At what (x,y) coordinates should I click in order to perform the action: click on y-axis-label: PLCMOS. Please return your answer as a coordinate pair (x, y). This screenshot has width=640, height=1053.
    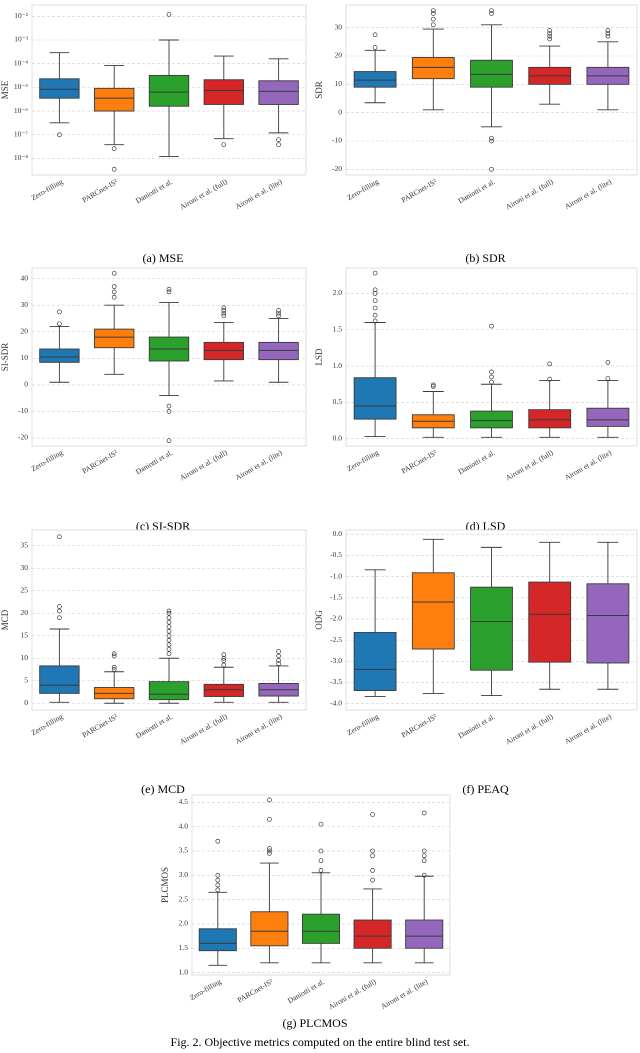
    Looking at the image, I should click on (165, 885).